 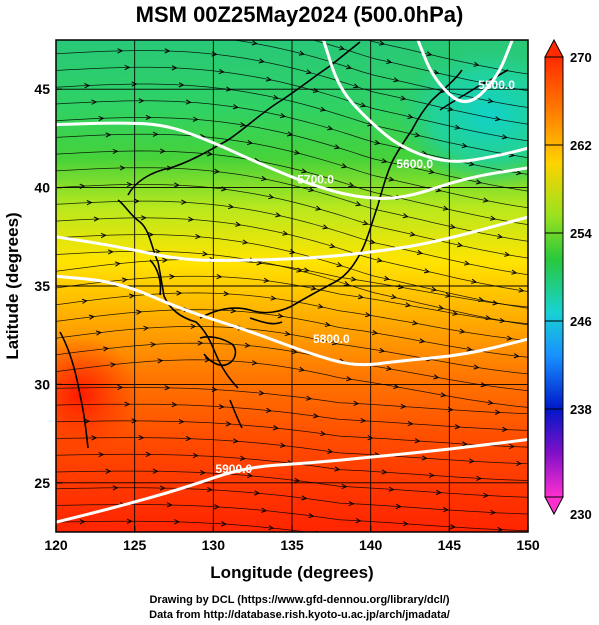 What do you see at coordinates (135, 545) in the screenshot?
I see `x-tick-label: 125` at bounding box center [135, 545].